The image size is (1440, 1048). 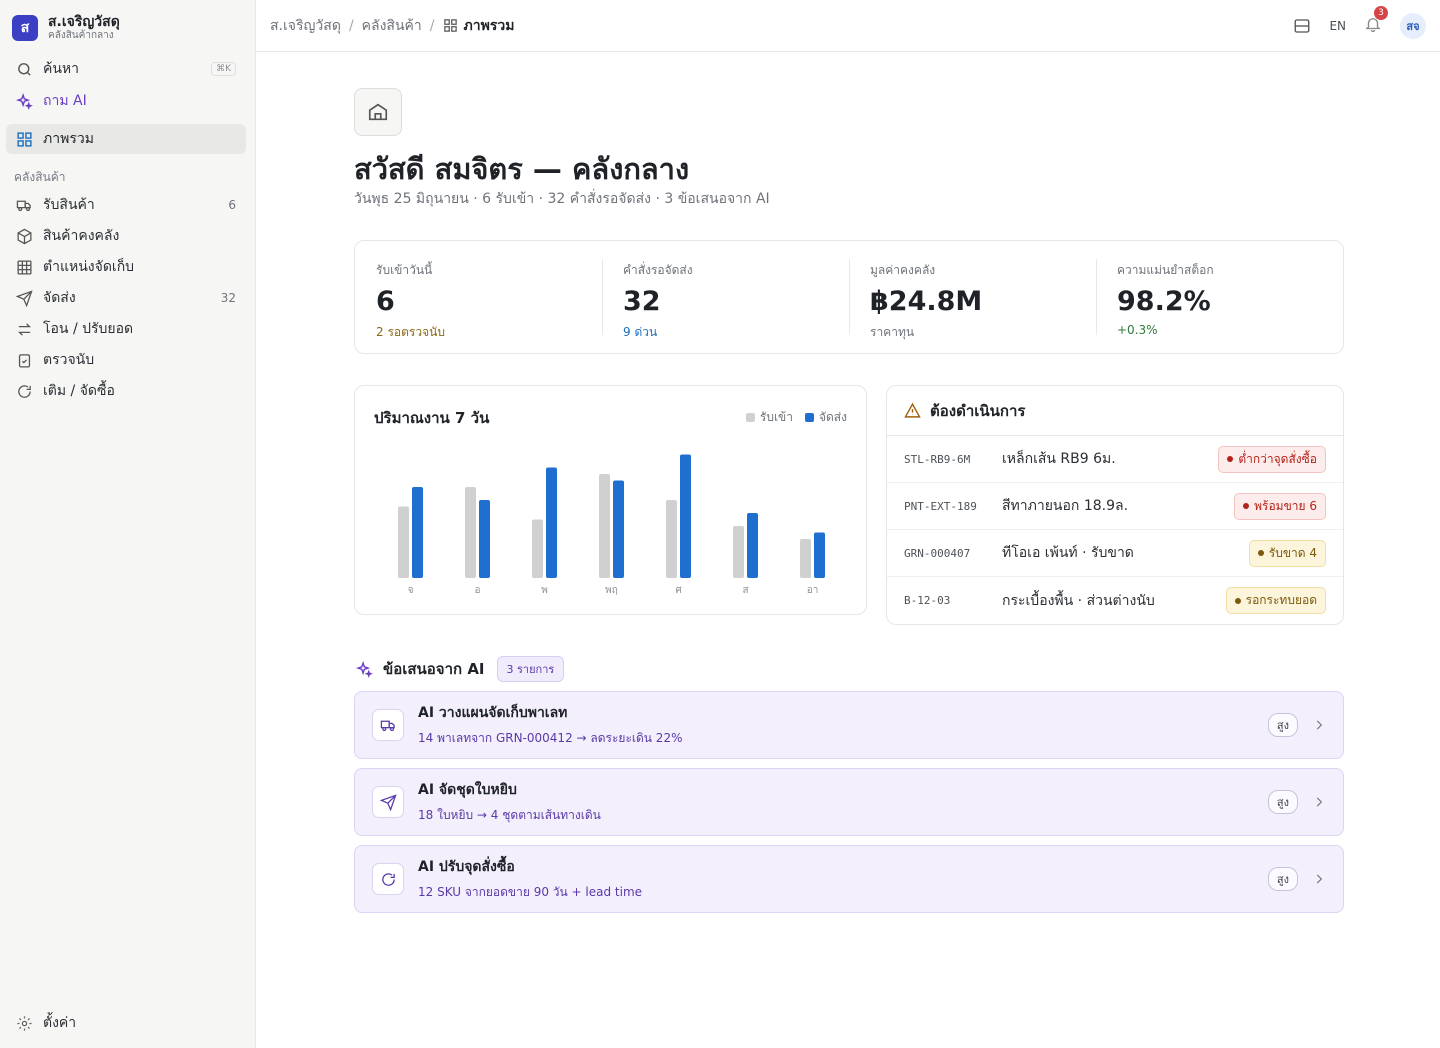 What do you see at coordinates (1359, 22) in the screenshot?
I see `topbar-actions: EN 3 สจ` at bounding box center [1359, 22].